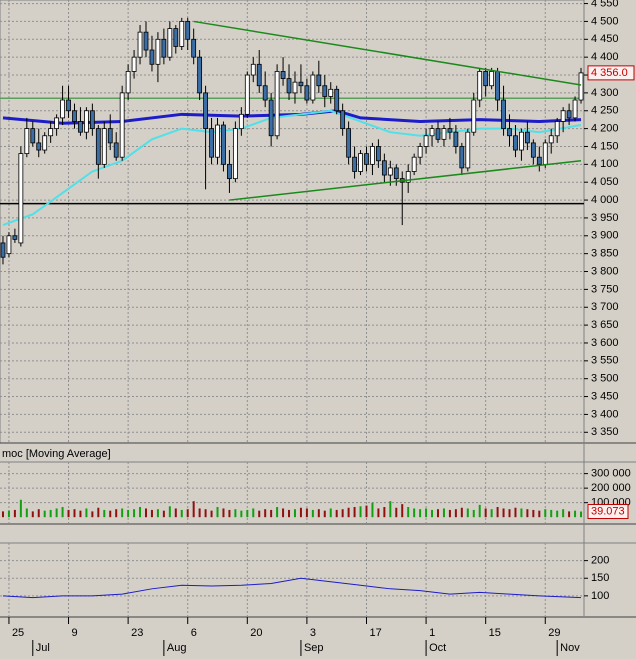  What do you see at coordinates (605, 361) in the screenshot?
I see `y-tick-label: 3 550` at bounding box center [605, 361].